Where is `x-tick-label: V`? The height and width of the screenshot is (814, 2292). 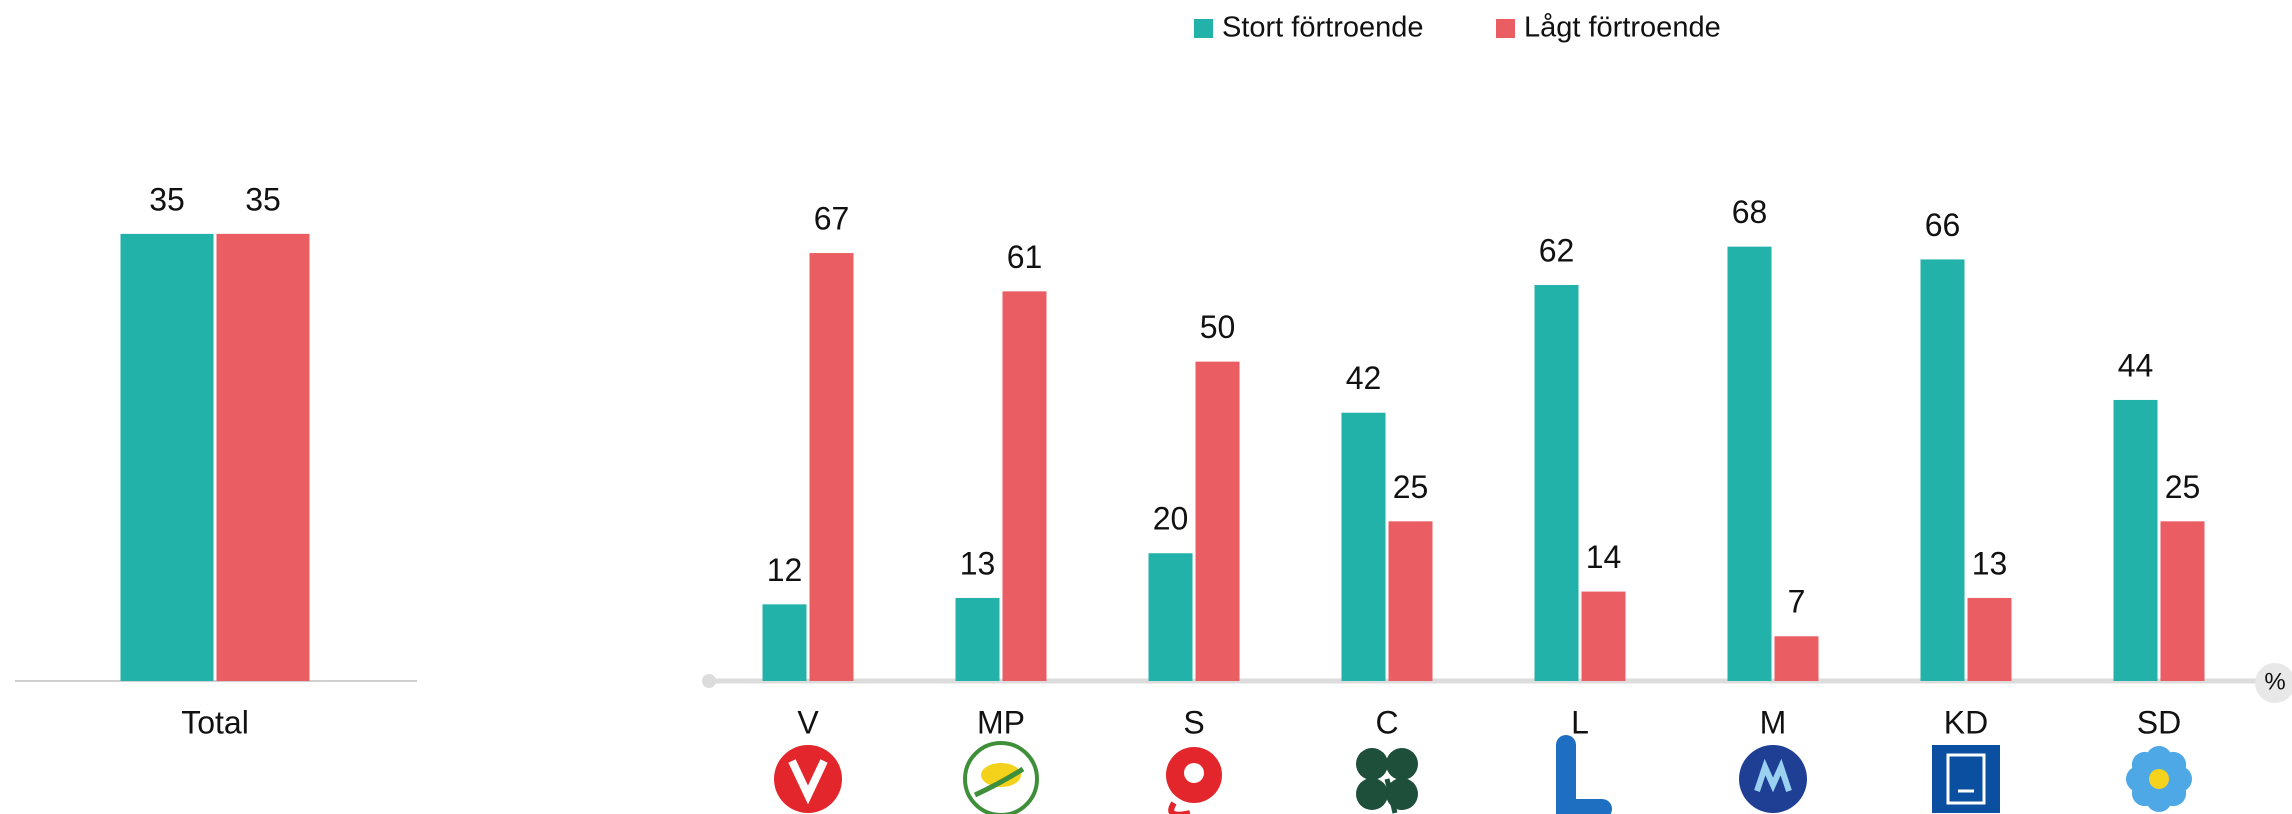 x-tick-label: V is located at coordinates (808, 722).